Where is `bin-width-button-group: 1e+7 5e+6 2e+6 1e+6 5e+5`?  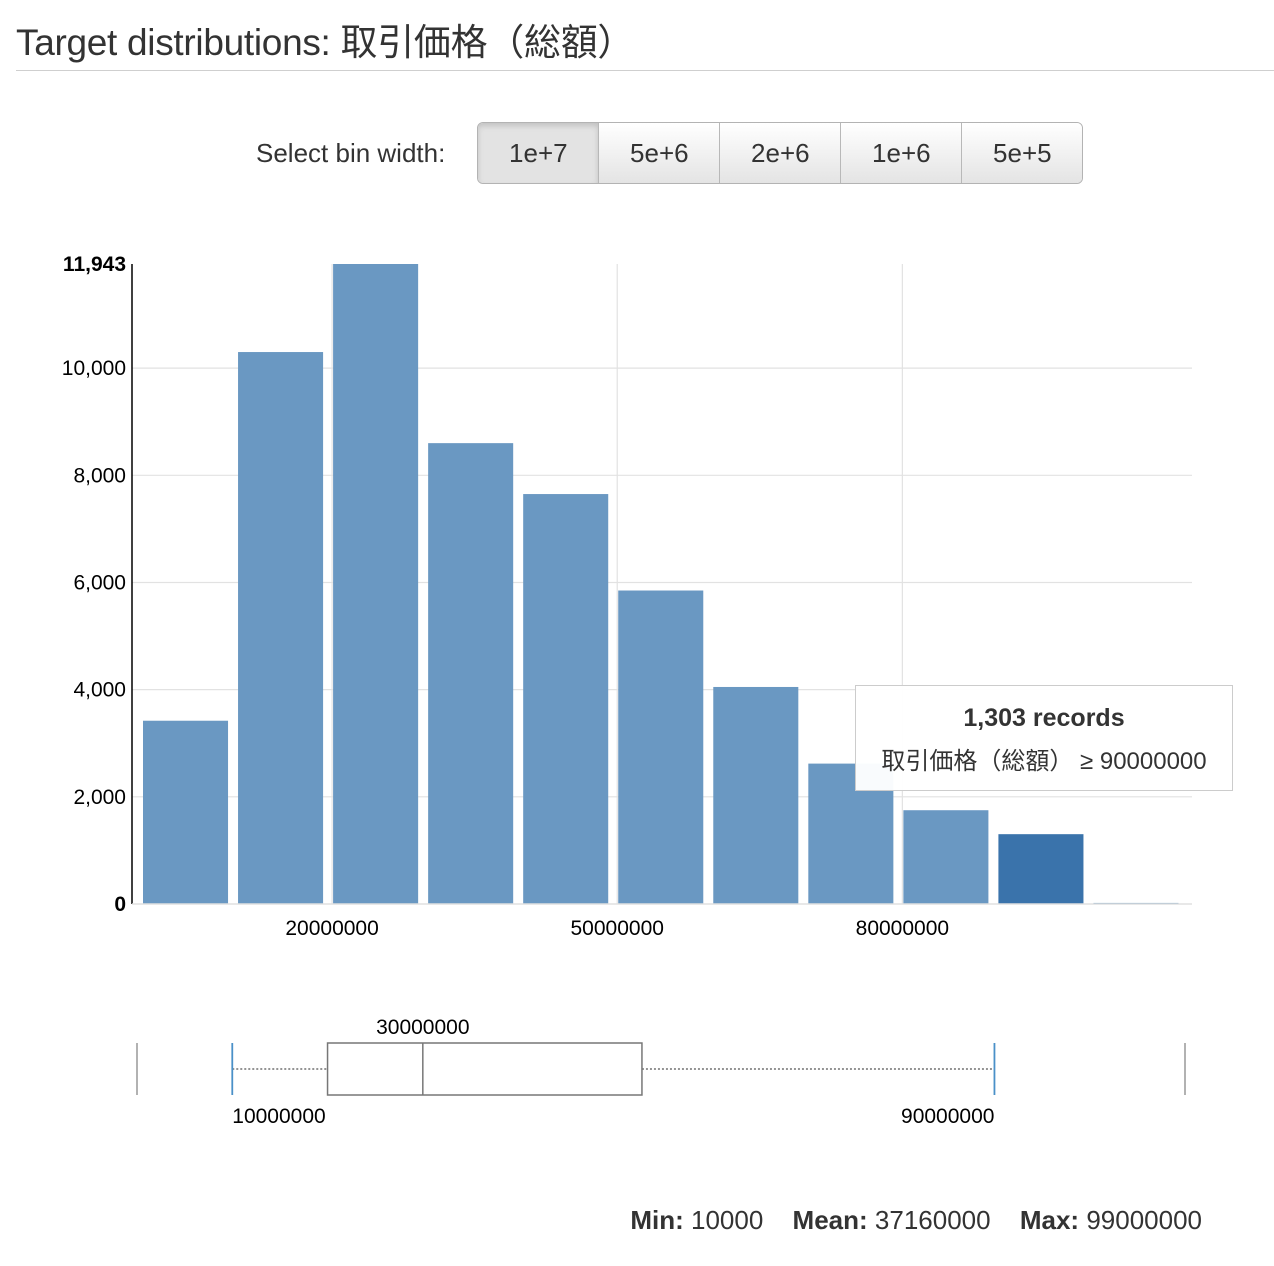 bin-width-button-group: 1e+7 5e+6 2e+6 1e+6 5e+5 is located at coordinates (780, 153).